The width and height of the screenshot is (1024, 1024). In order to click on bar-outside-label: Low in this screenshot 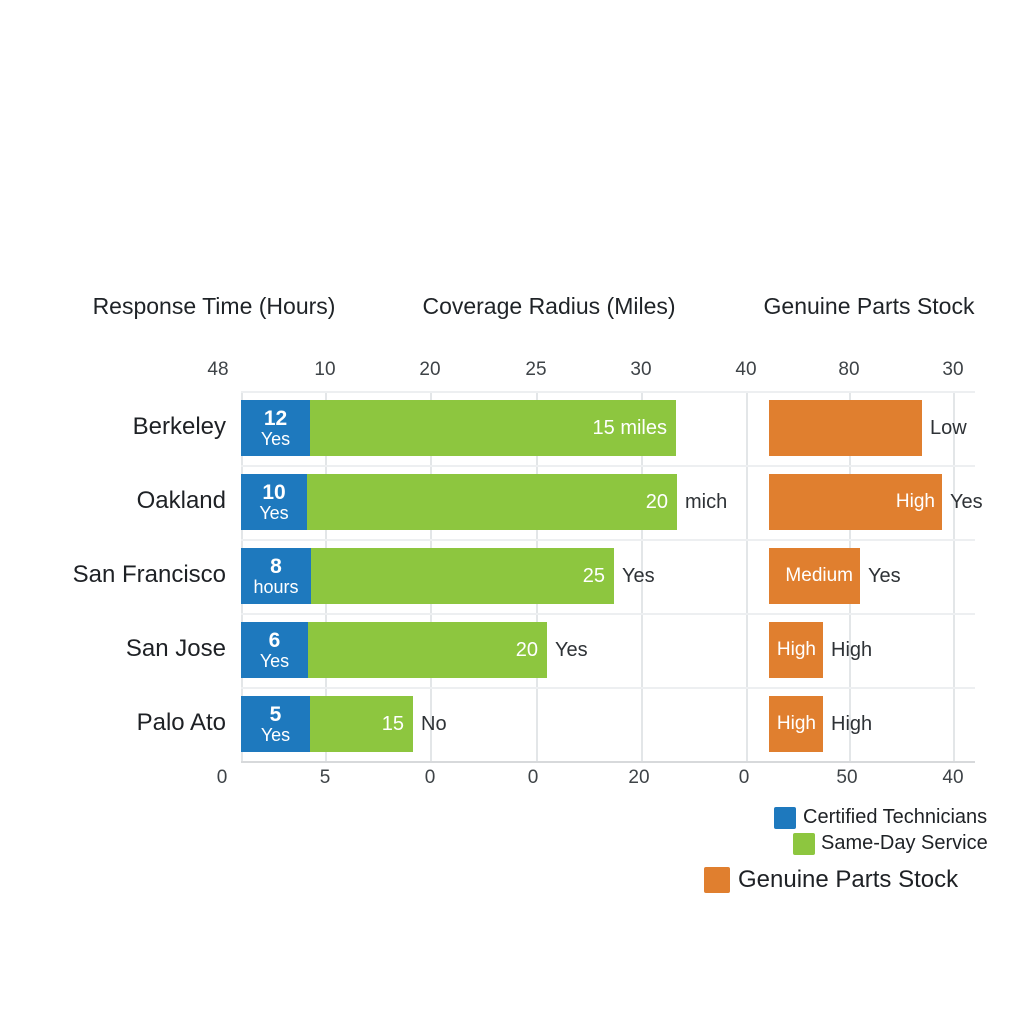, I will do `click(948, 428)`.